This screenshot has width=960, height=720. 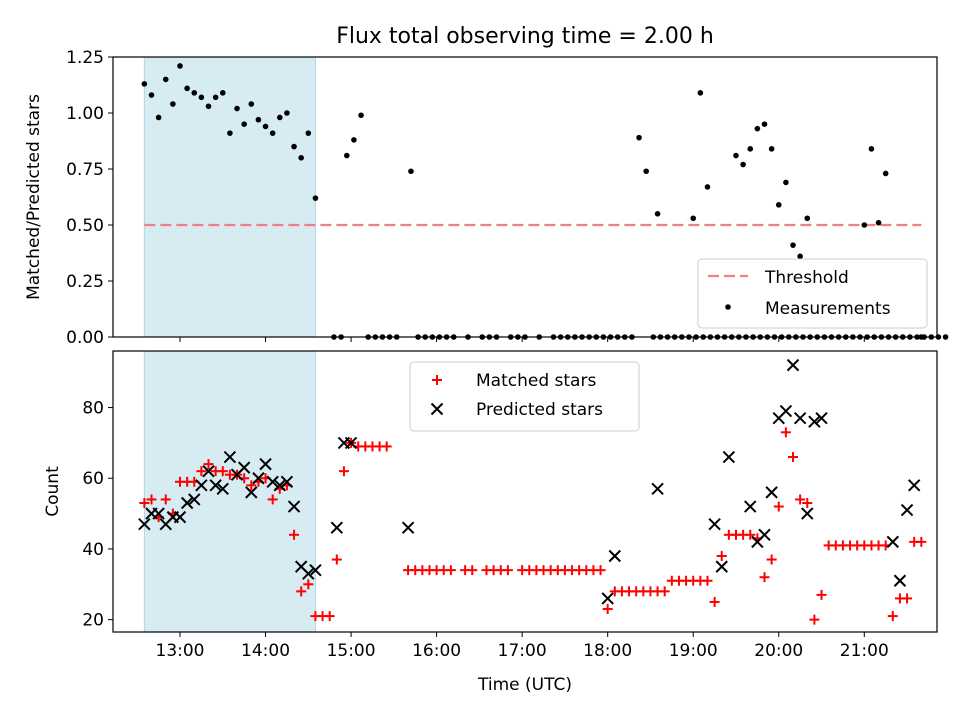 I want to click on top-x-ticks, so click(x=522, y=339).